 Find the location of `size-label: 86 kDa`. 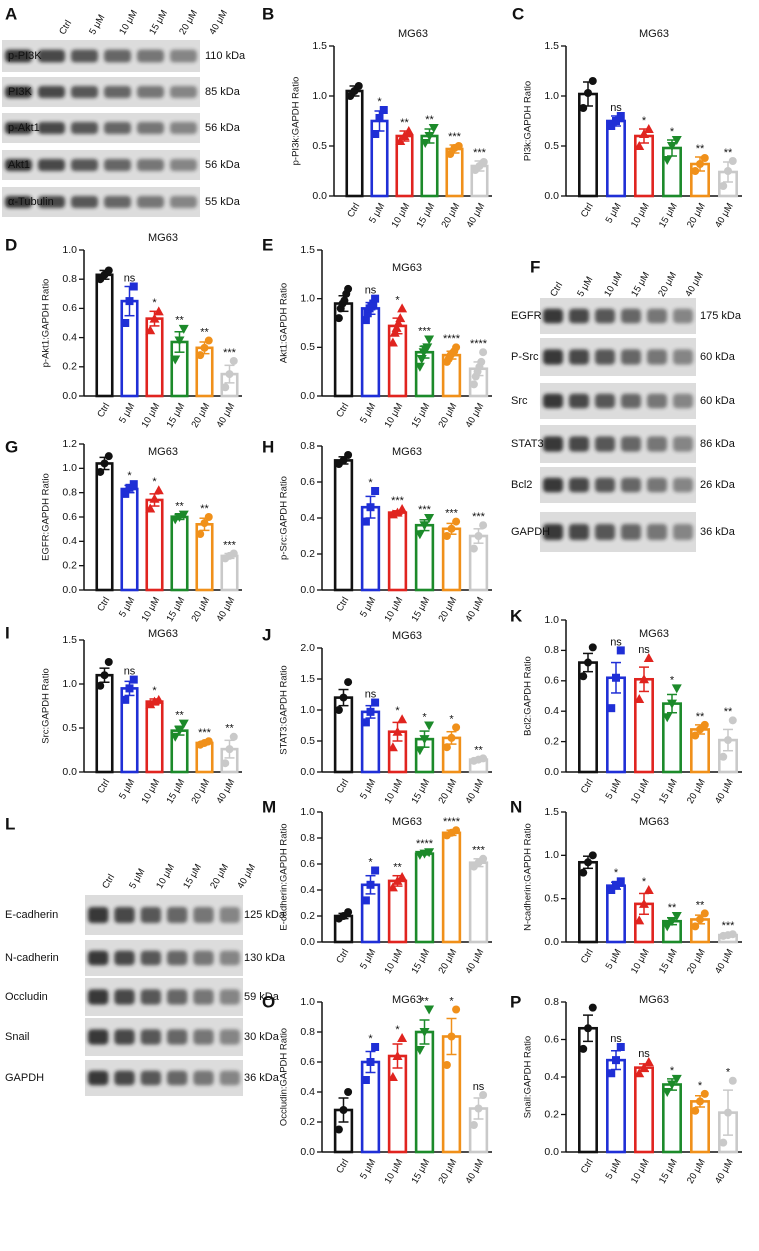

size-label: 86 kDa is located at coordinates (718, 444).